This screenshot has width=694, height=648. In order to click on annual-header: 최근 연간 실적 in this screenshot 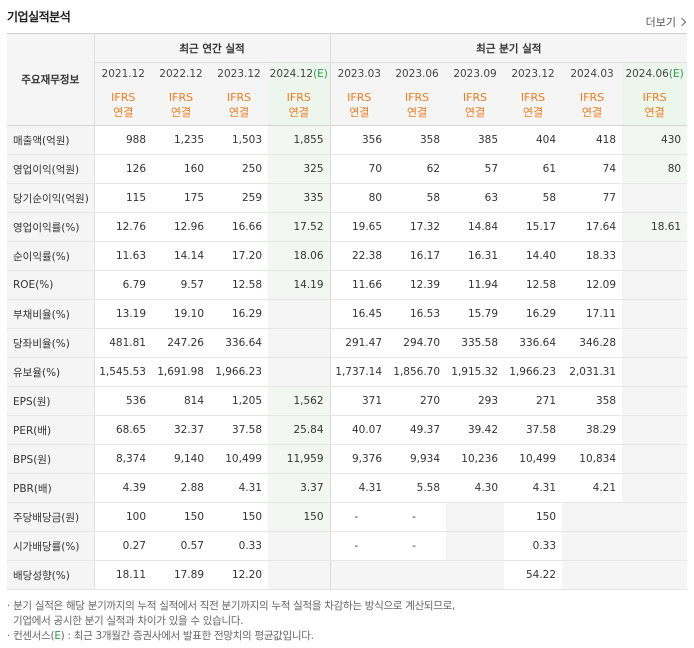, I will do `click(212, 48)`.